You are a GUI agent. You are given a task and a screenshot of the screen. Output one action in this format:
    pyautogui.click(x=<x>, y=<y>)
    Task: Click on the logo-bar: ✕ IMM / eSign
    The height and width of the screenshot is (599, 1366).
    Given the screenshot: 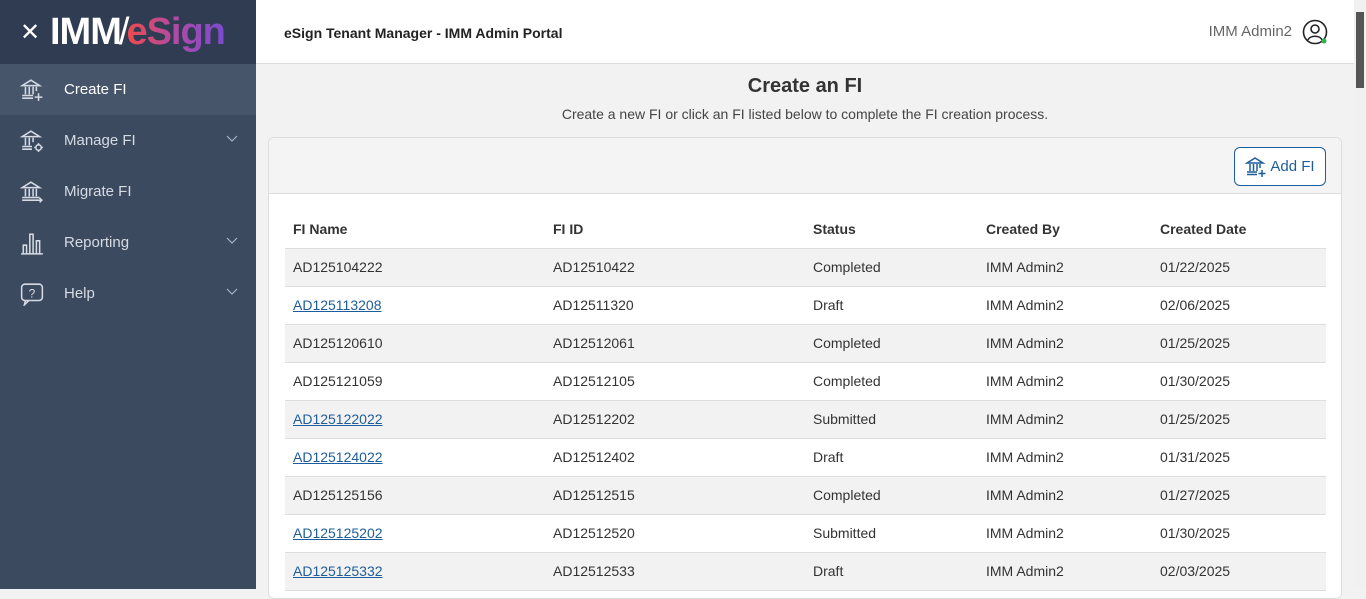 What is the action you would take?
    pyautogui.click(x=128, y=32)
    